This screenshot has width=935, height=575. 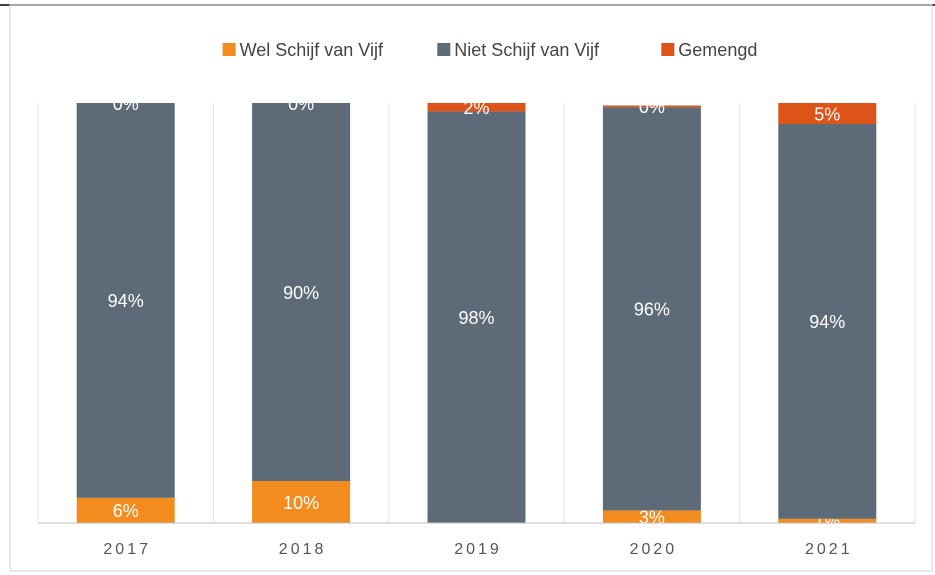 I want to click on x-tick-label: 2021, so click(x=829, y=549).